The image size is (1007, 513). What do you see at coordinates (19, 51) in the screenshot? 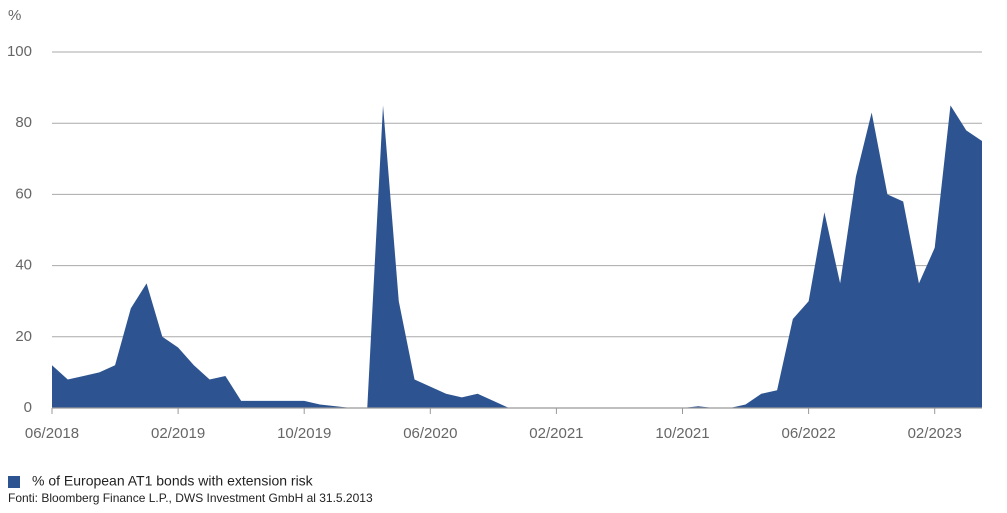
I see `y-tick-label: 100` at bounding box center [19, 51].